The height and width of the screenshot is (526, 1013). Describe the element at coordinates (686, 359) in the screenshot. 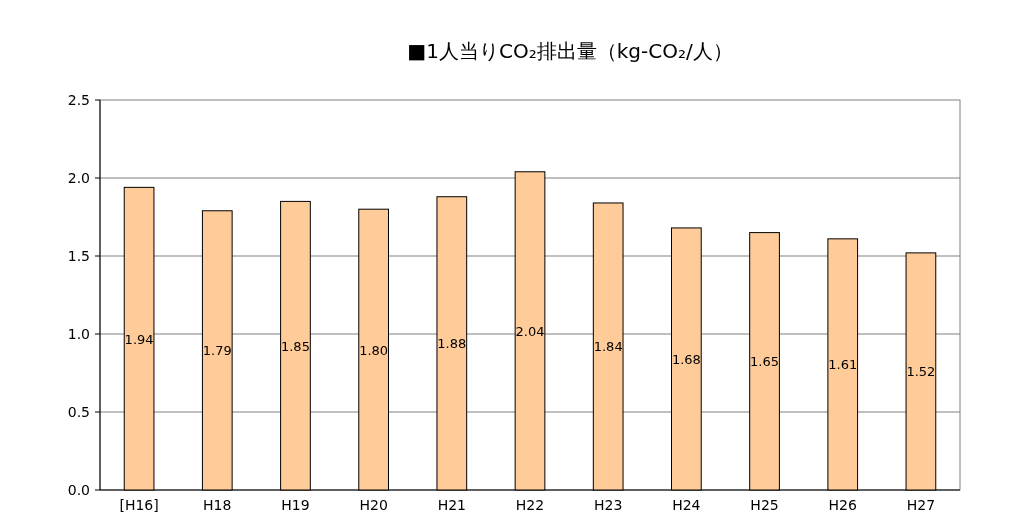

I see `data-label: 1.68` at that location.